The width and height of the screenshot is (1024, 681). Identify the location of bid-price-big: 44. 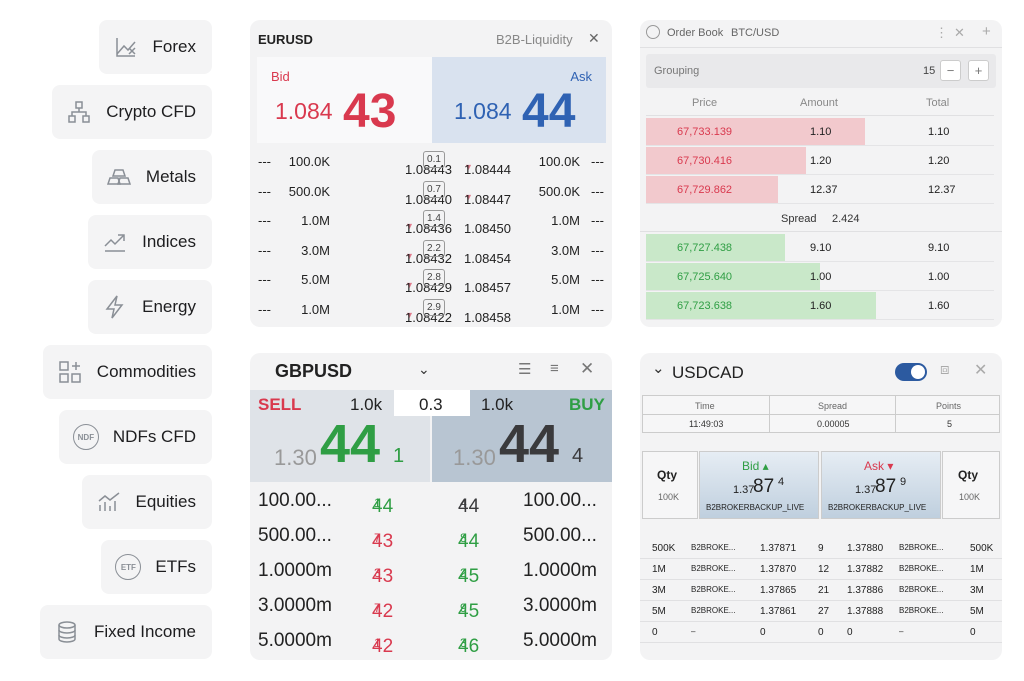
(350, 444).